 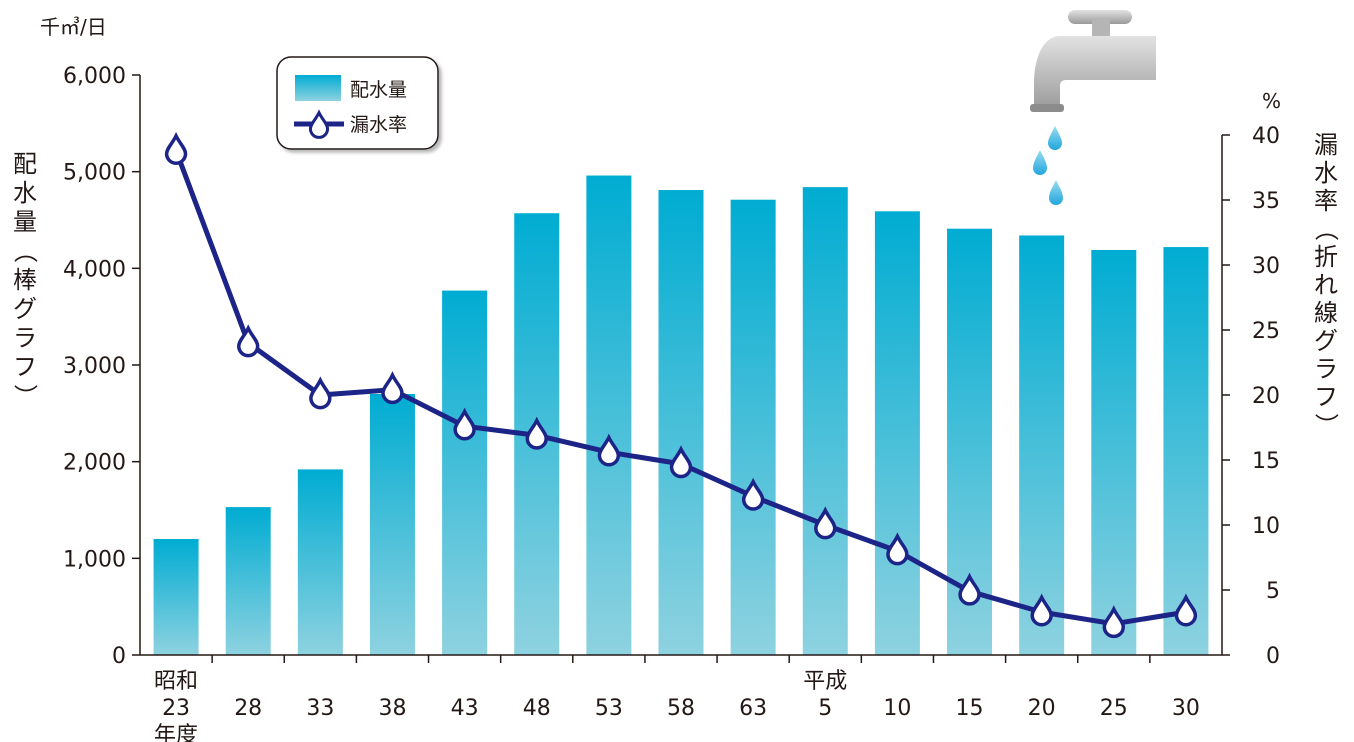 What do you see at coordinates (392, 708) in the screenshot?
I see `x-tick-label: 38` at bounding box center [392, 708].